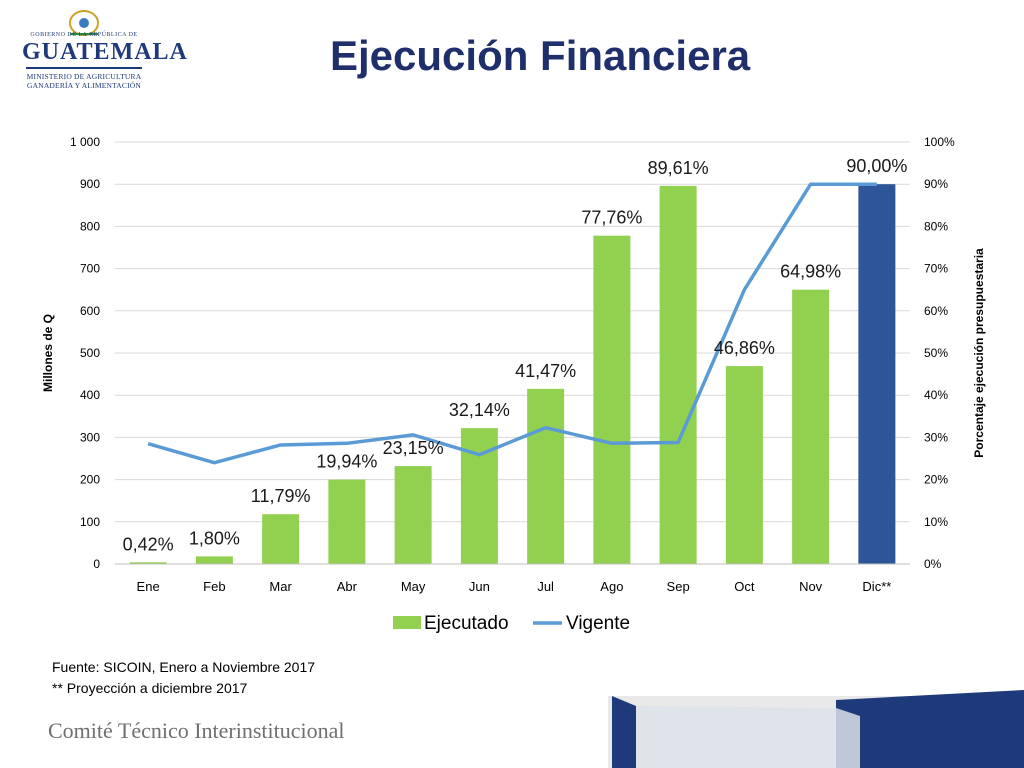 The width and height of the screenshot is (1024, 768). What do you see at coordinates (545, 371) in the screenshot?
I see `bar-data-label: 41,47%` at bounding box center [545, 371].